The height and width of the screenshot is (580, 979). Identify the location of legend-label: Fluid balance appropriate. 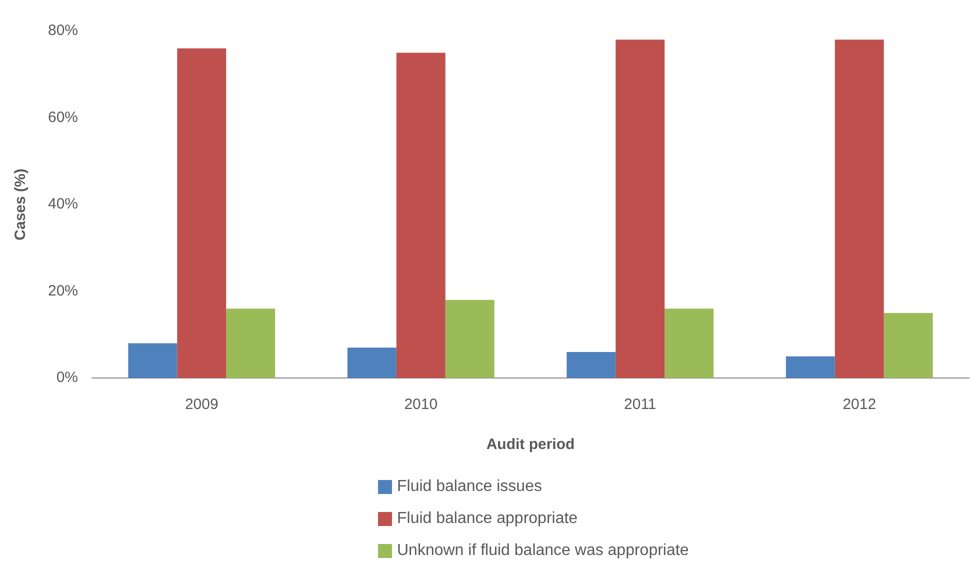
(487, 519).